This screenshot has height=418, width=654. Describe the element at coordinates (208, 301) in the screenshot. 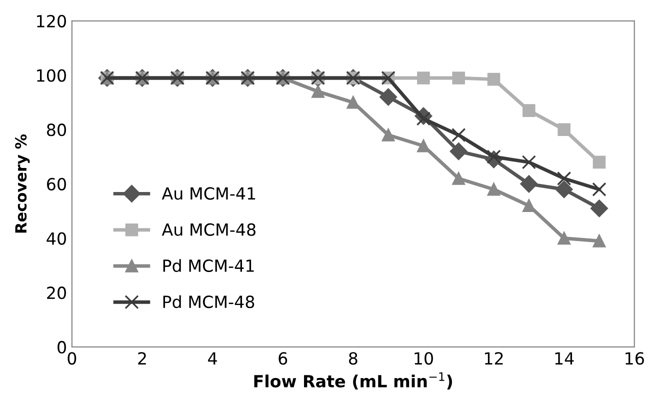

I see `legend-label: Pd MCM-48` at that location.